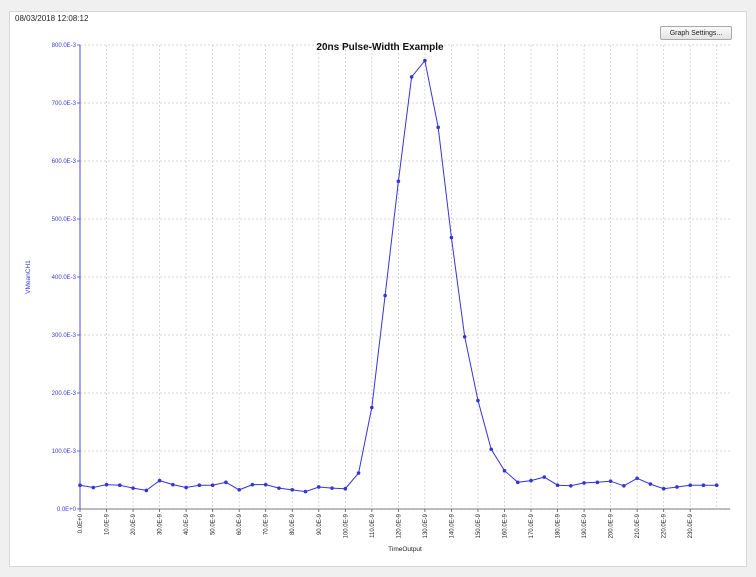 The width and height of the screenshot is (756, 577). I want to click on x-tick-label: 20.0E-9, so click(134, 524).